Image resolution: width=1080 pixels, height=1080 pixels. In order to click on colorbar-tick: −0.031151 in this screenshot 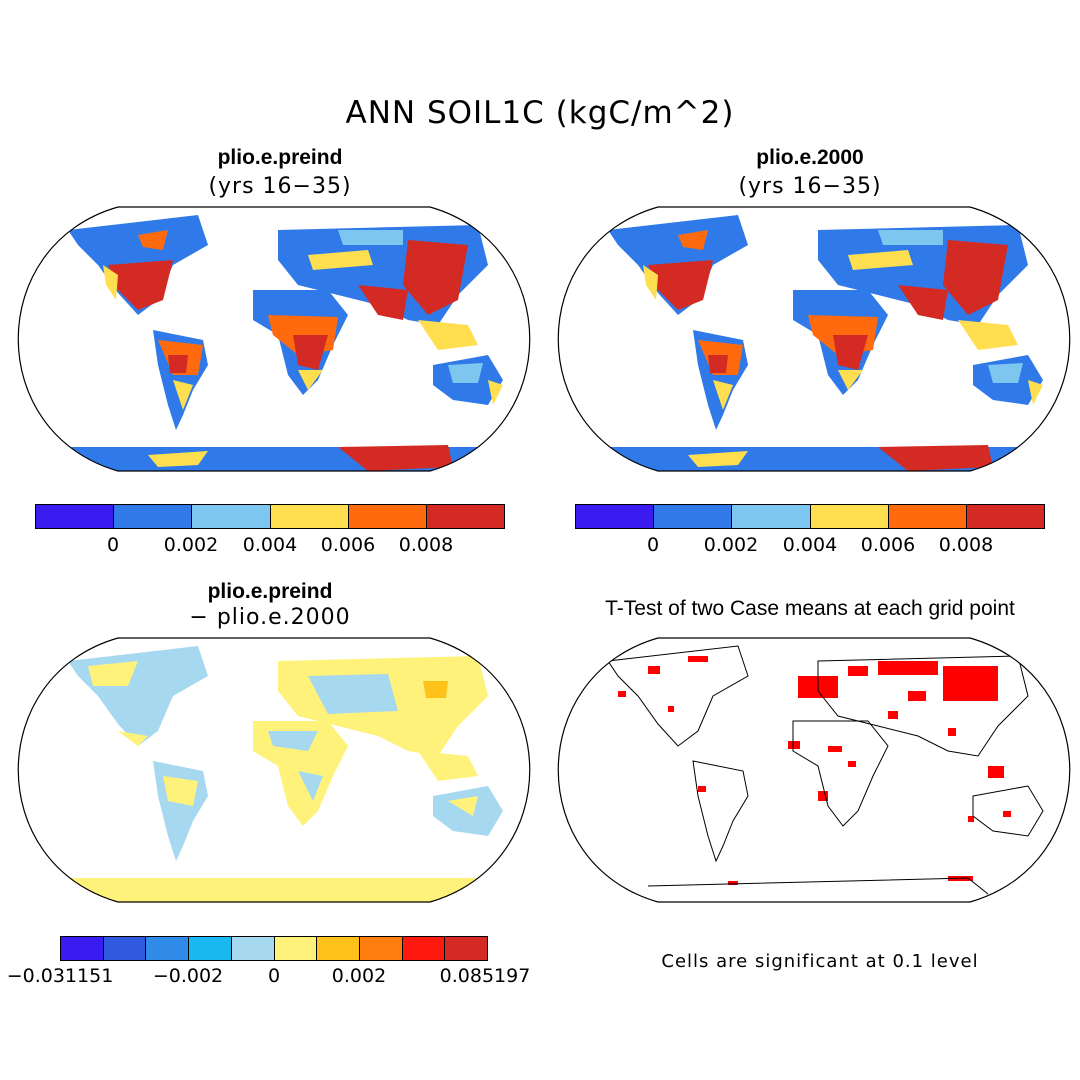, I will do `click(60, 976)`.